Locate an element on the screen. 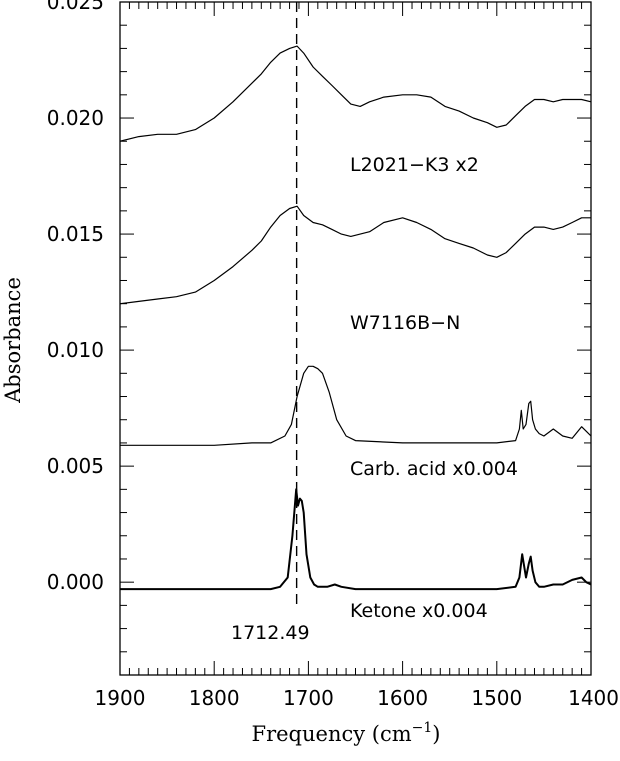  x-tick-label: 1600 is located at coordinates (402, 698).